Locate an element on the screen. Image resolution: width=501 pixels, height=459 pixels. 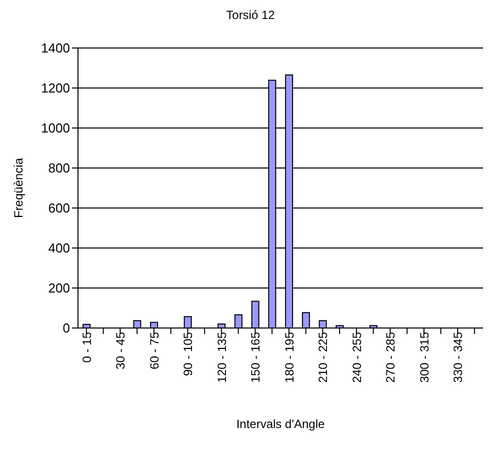
y-tick-label: 200 is located at coordinates (59, 288).